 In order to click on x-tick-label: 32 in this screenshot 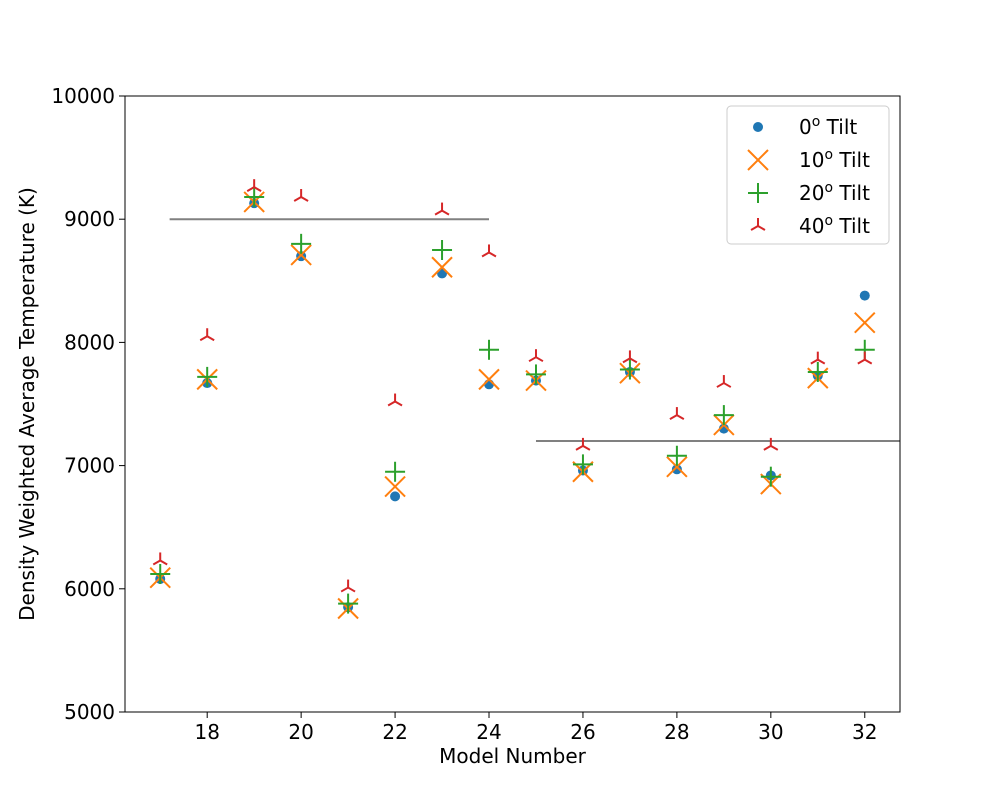, I will do `click(864, 732)`.